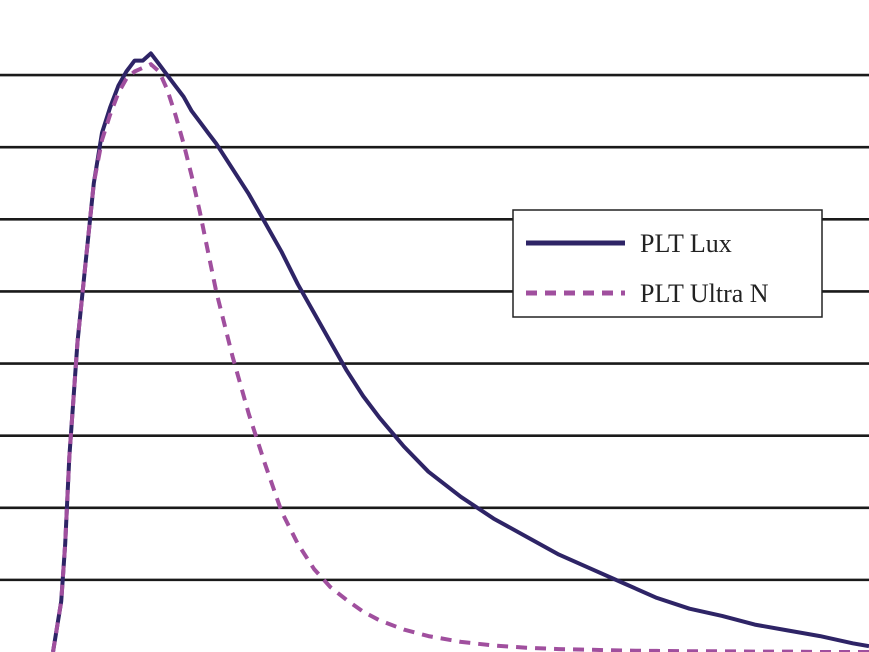 The width and height of the screenshot is (869, 652). What do you see at coordinates (704, 293) in the screenshot?
I see `legend-label-plt-ultra-n: PLT Ultra N` at bounding box center [704, 293].